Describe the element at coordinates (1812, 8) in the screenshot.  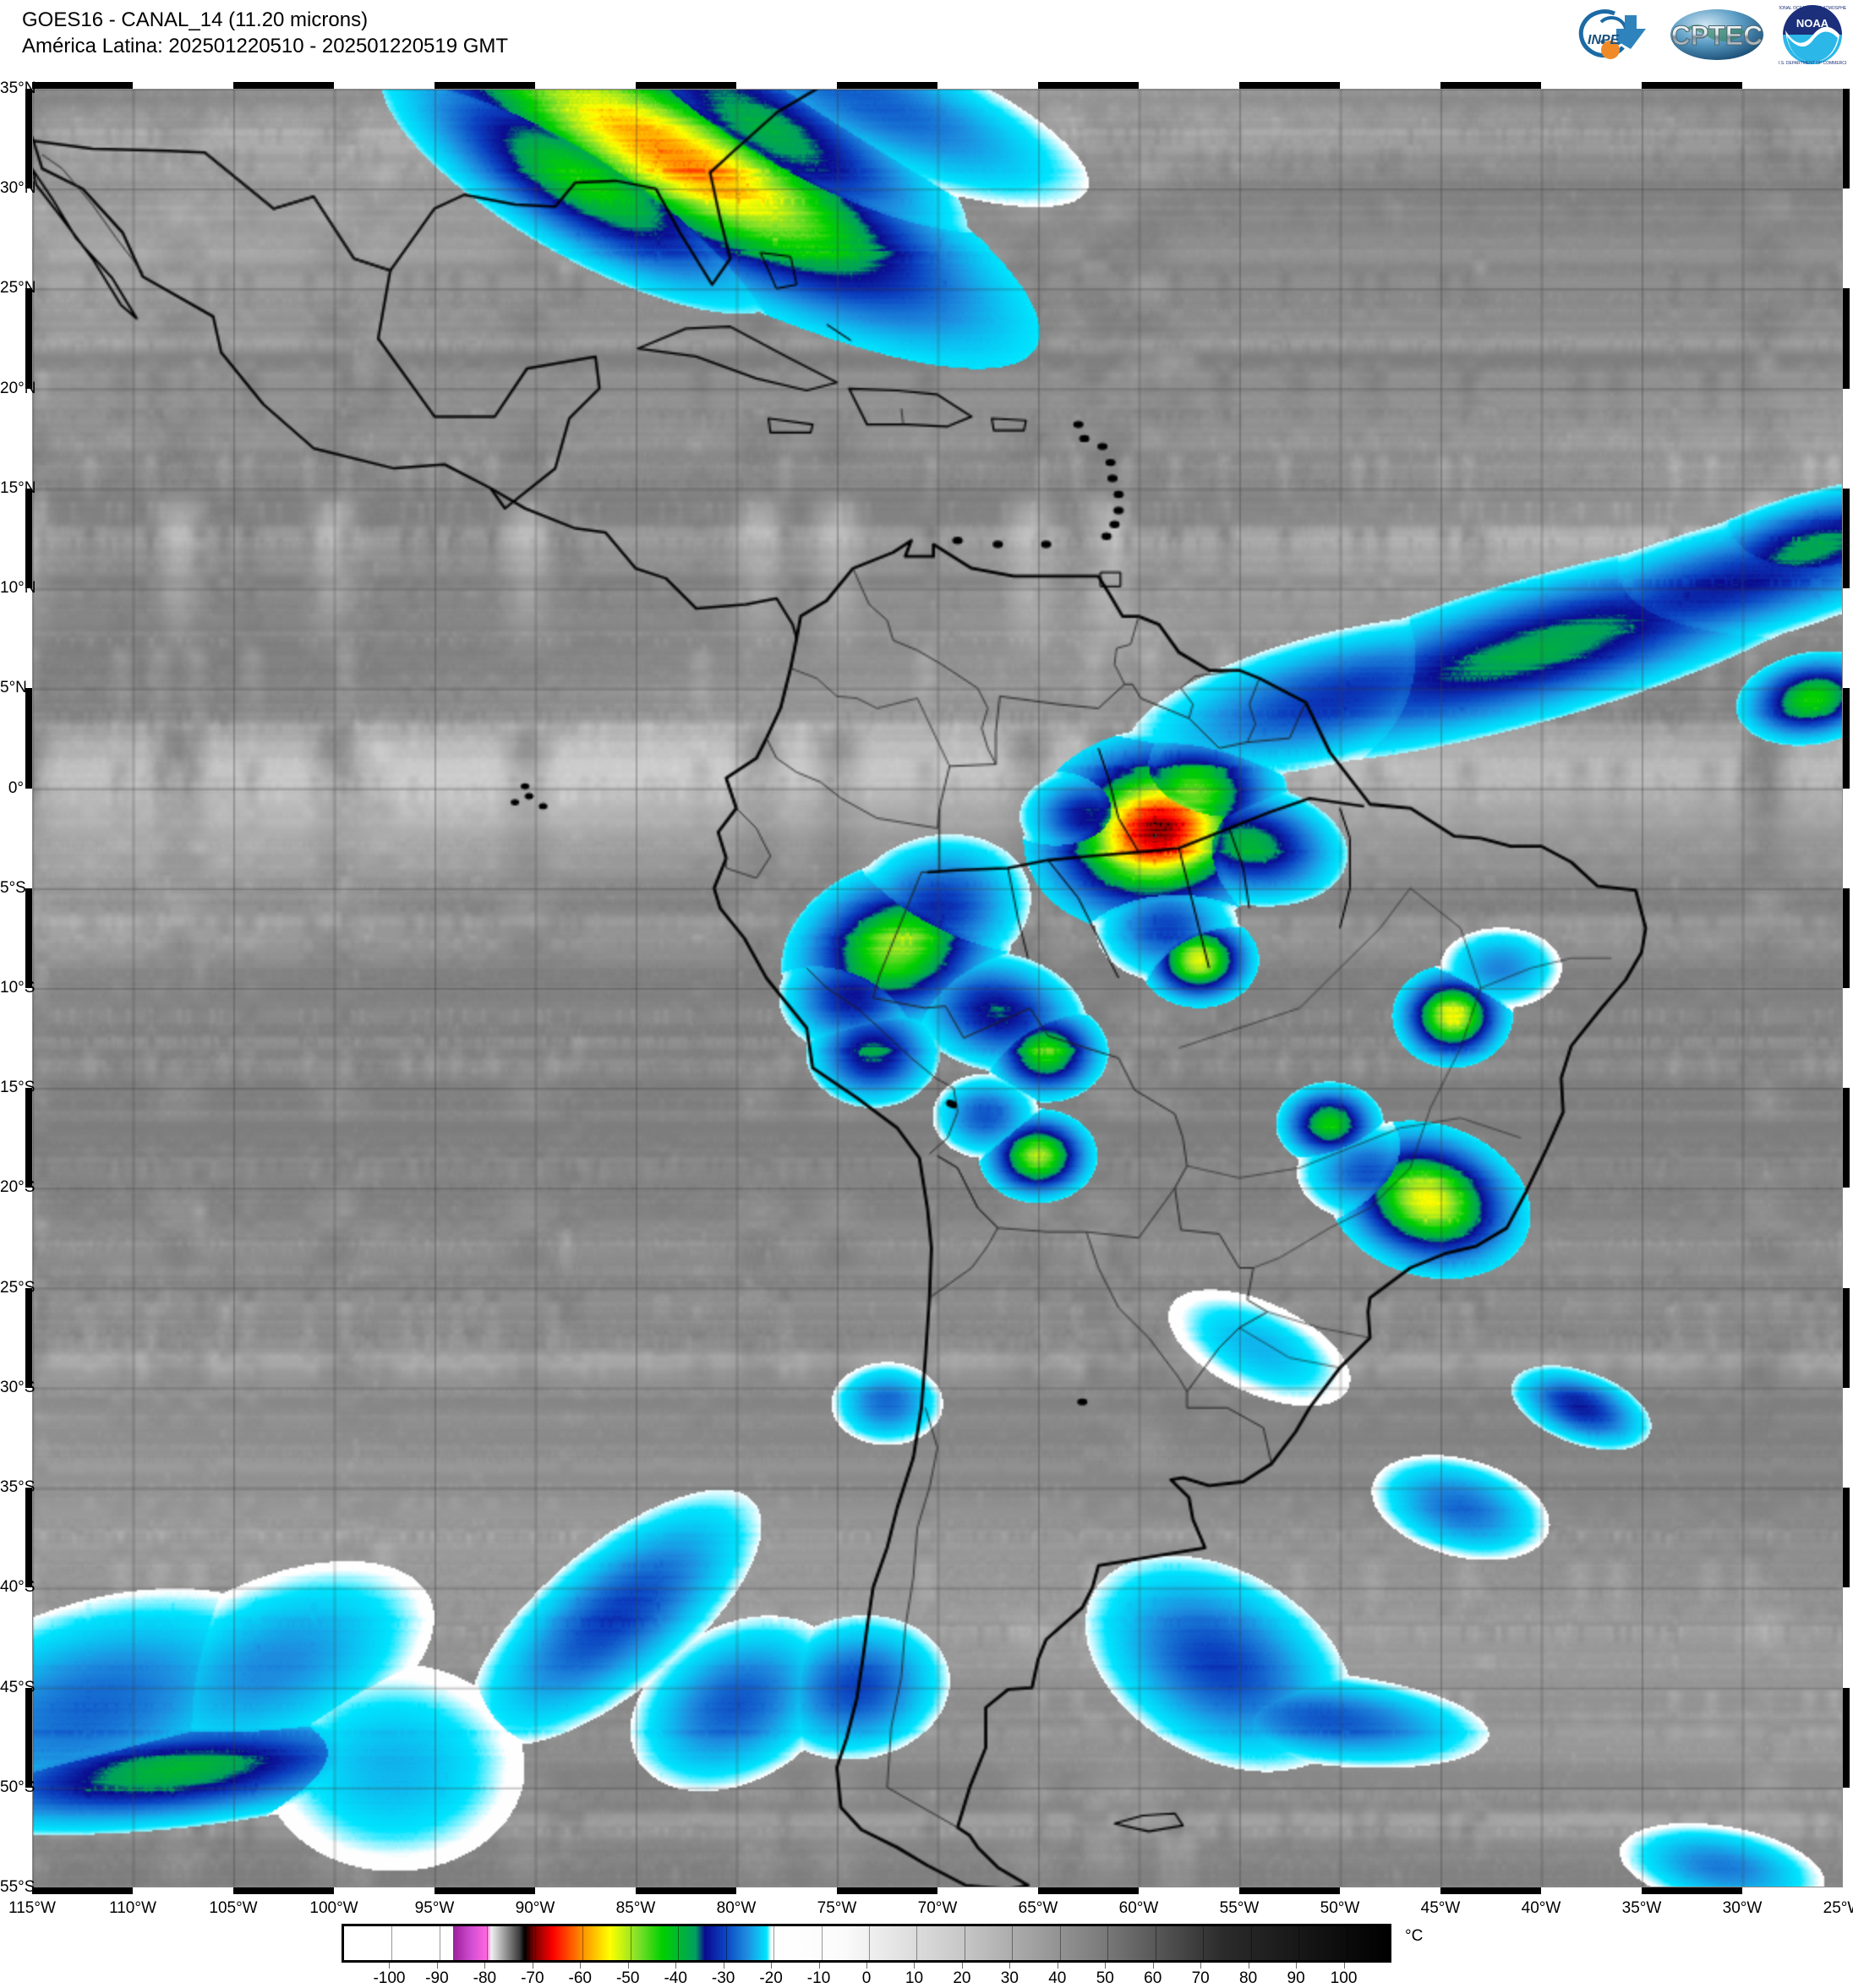
I see `svg-text:NATIONAL OCEANIC AND ATMOSPHER: NATIONAL OCEANIC AND ATMOSPHERIC` at that location.